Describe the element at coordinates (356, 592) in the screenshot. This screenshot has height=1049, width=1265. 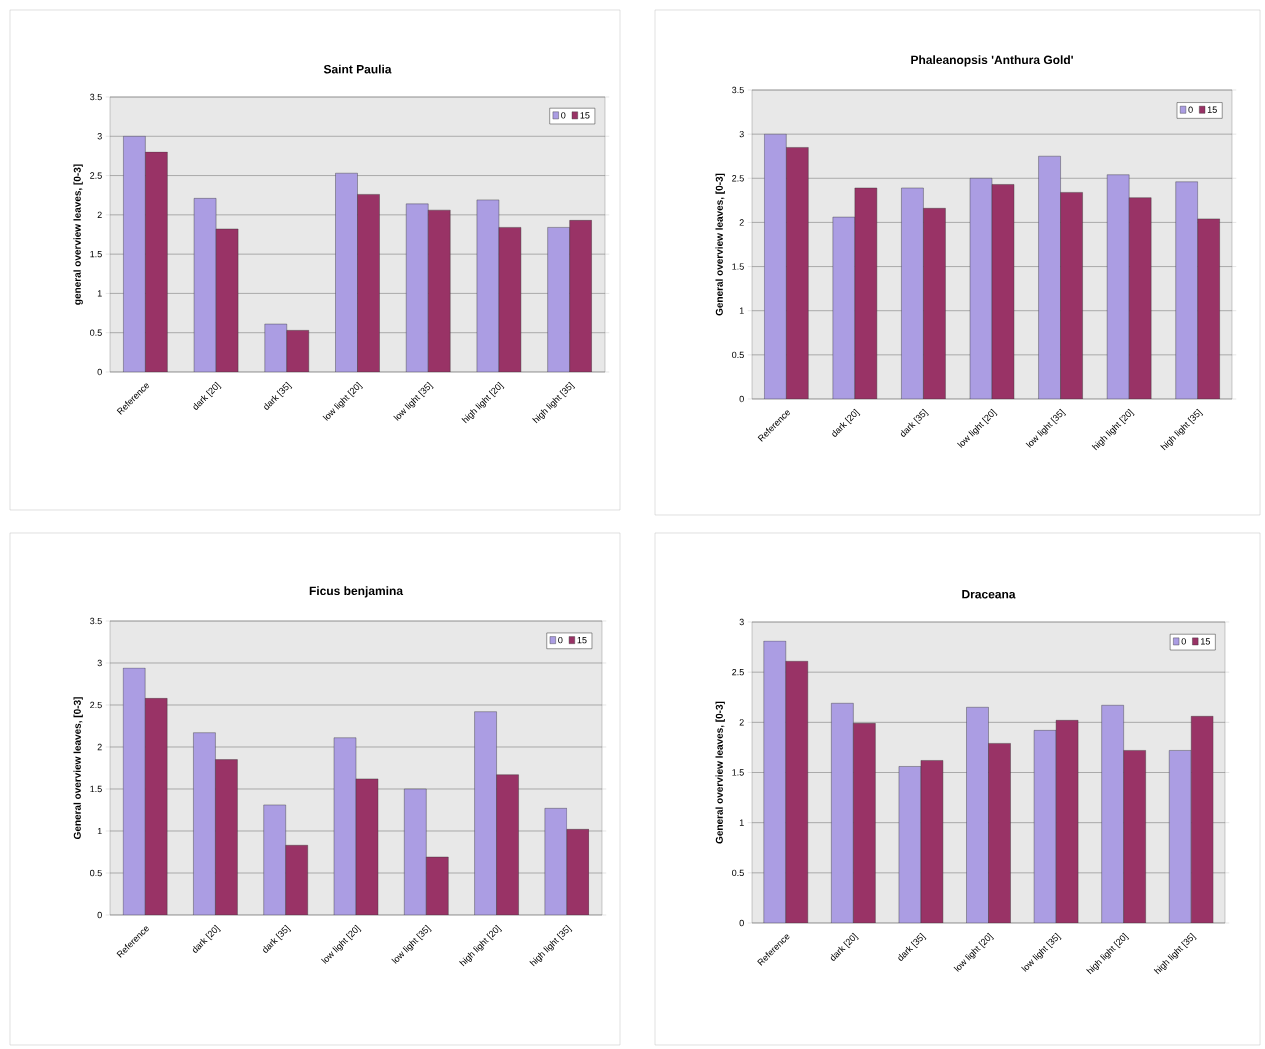
I see `chart-title: Ficus benjamina` at that location.